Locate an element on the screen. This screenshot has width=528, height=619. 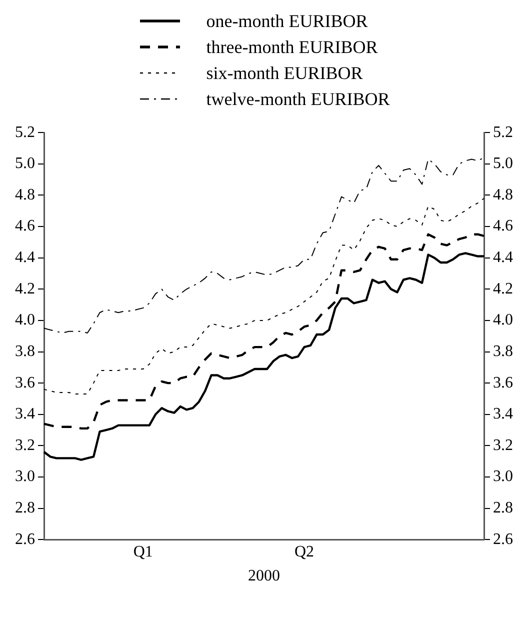
y2-tick-label: 3.8 is located at coordinates (503, 351).